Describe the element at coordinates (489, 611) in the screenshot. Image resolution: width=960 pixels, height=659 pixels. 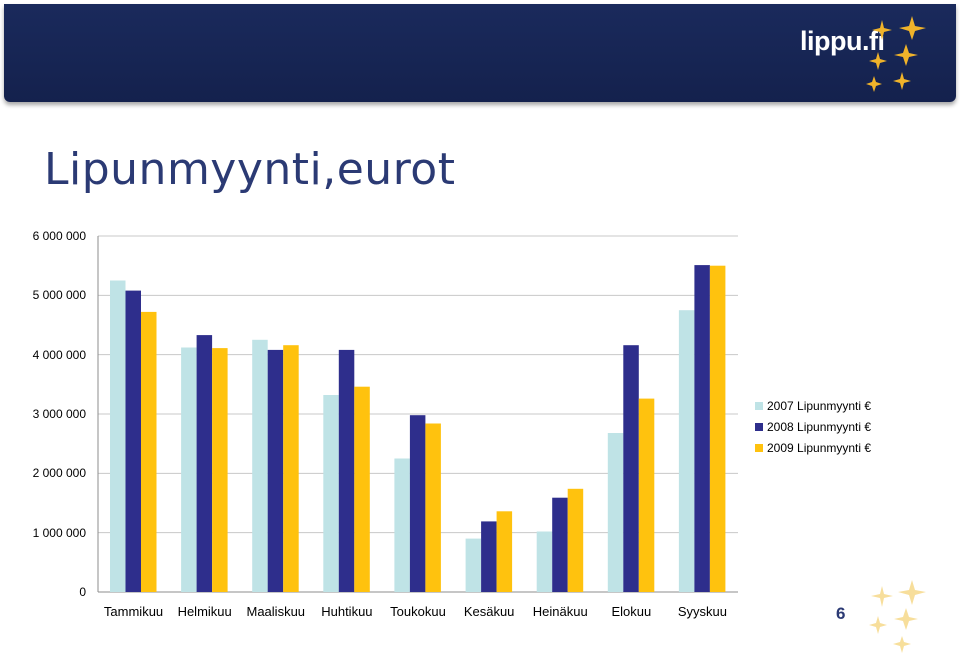
I see `x-tick-label: Kesäkuu` at that location.